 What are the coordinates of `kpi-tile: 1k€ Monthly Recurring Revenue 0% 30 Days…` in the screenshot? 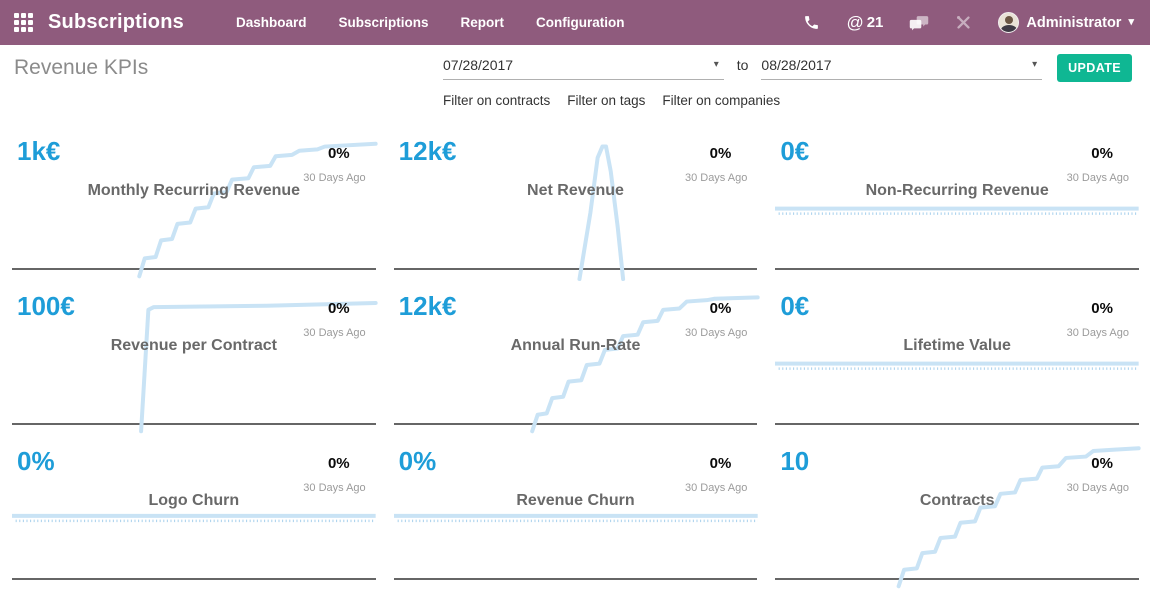 It's located at (194, 200).